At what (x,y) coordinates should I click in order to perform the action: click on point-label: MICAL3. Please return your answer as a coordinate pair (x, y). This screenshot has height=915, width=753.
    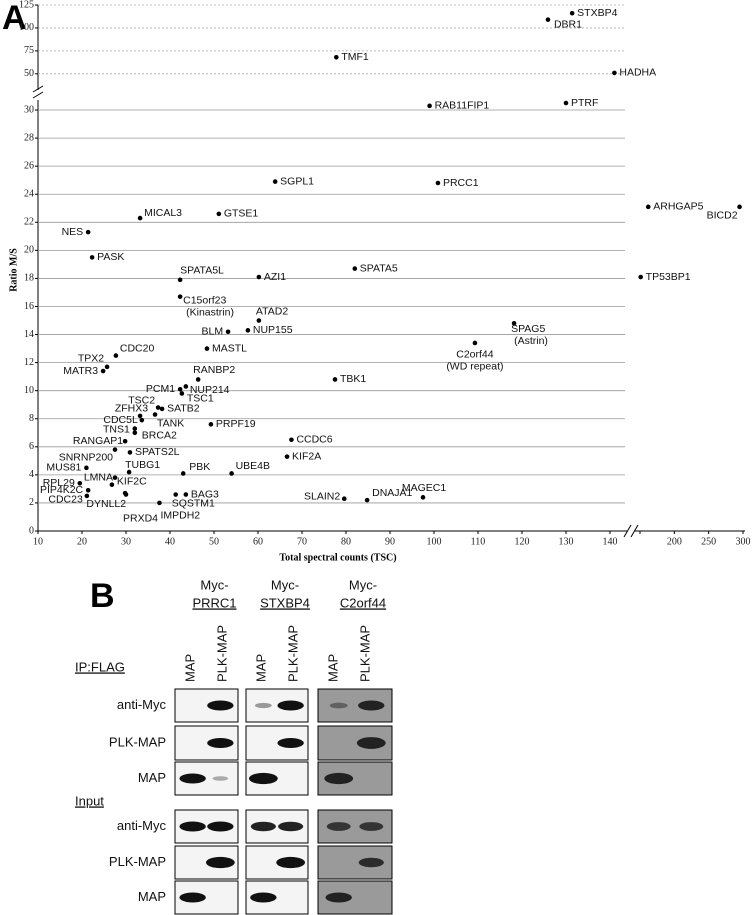
    Looking at the image, I should click on (163, 213).